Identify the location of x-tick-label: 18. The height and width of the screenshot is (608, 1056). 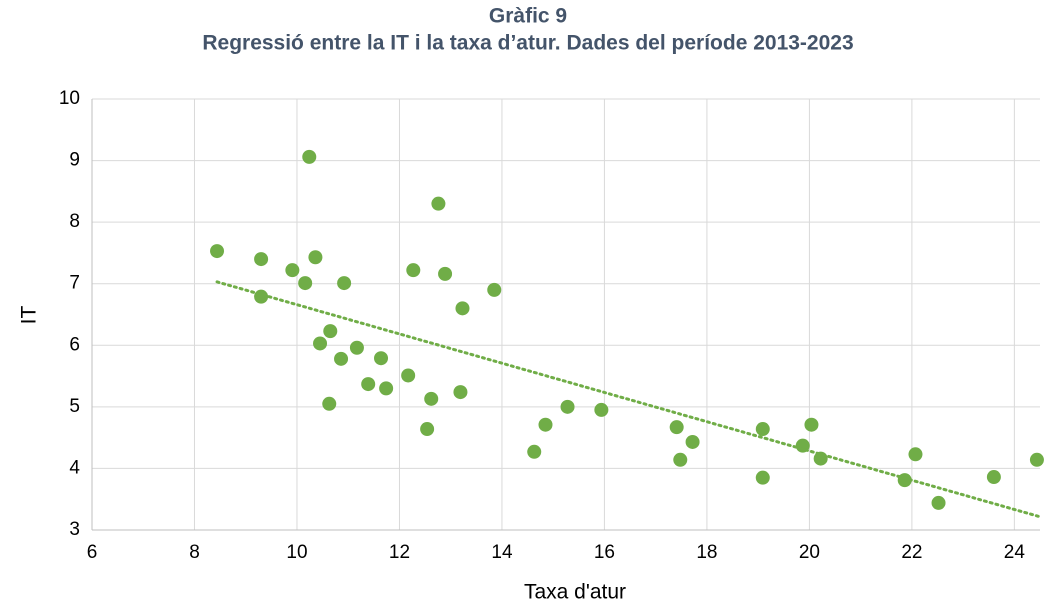
(706, 552).